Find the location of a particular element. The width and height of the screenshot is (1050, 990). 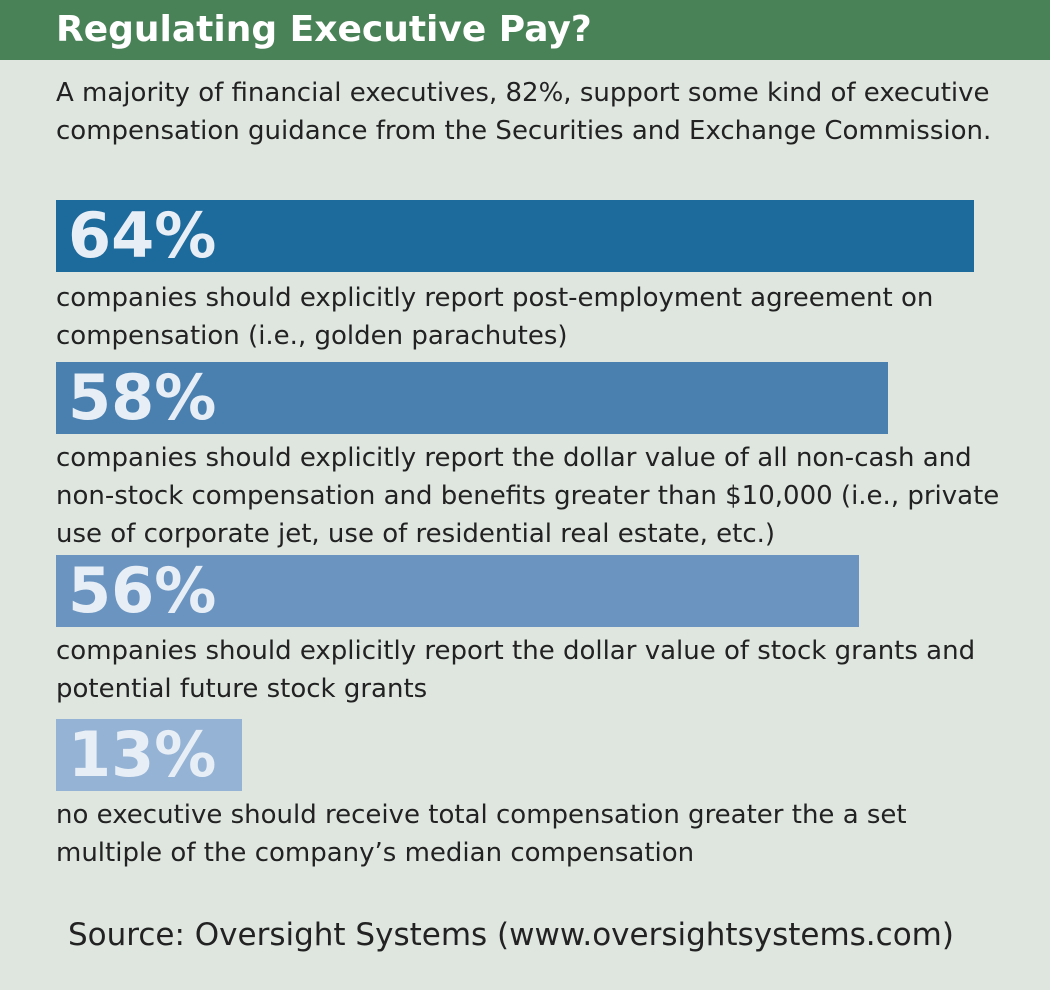

bar-value-label: 13% is located at coordinates (142, 754).